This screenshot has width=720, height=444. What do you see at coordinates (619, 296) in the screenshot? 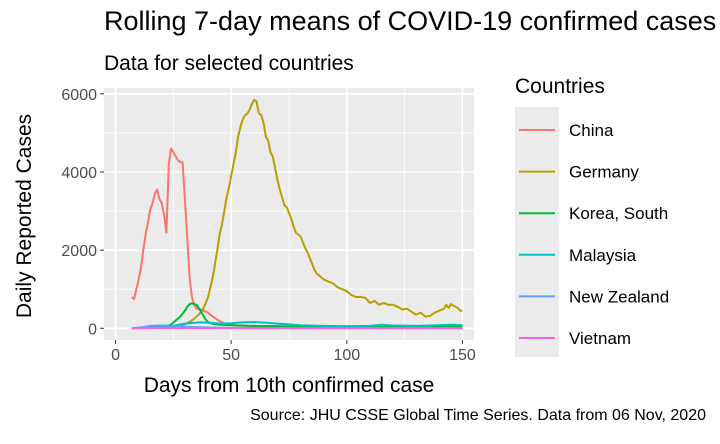
I see `legend-label-new-zealand: New Zealand` at bounding box center [619, 296].